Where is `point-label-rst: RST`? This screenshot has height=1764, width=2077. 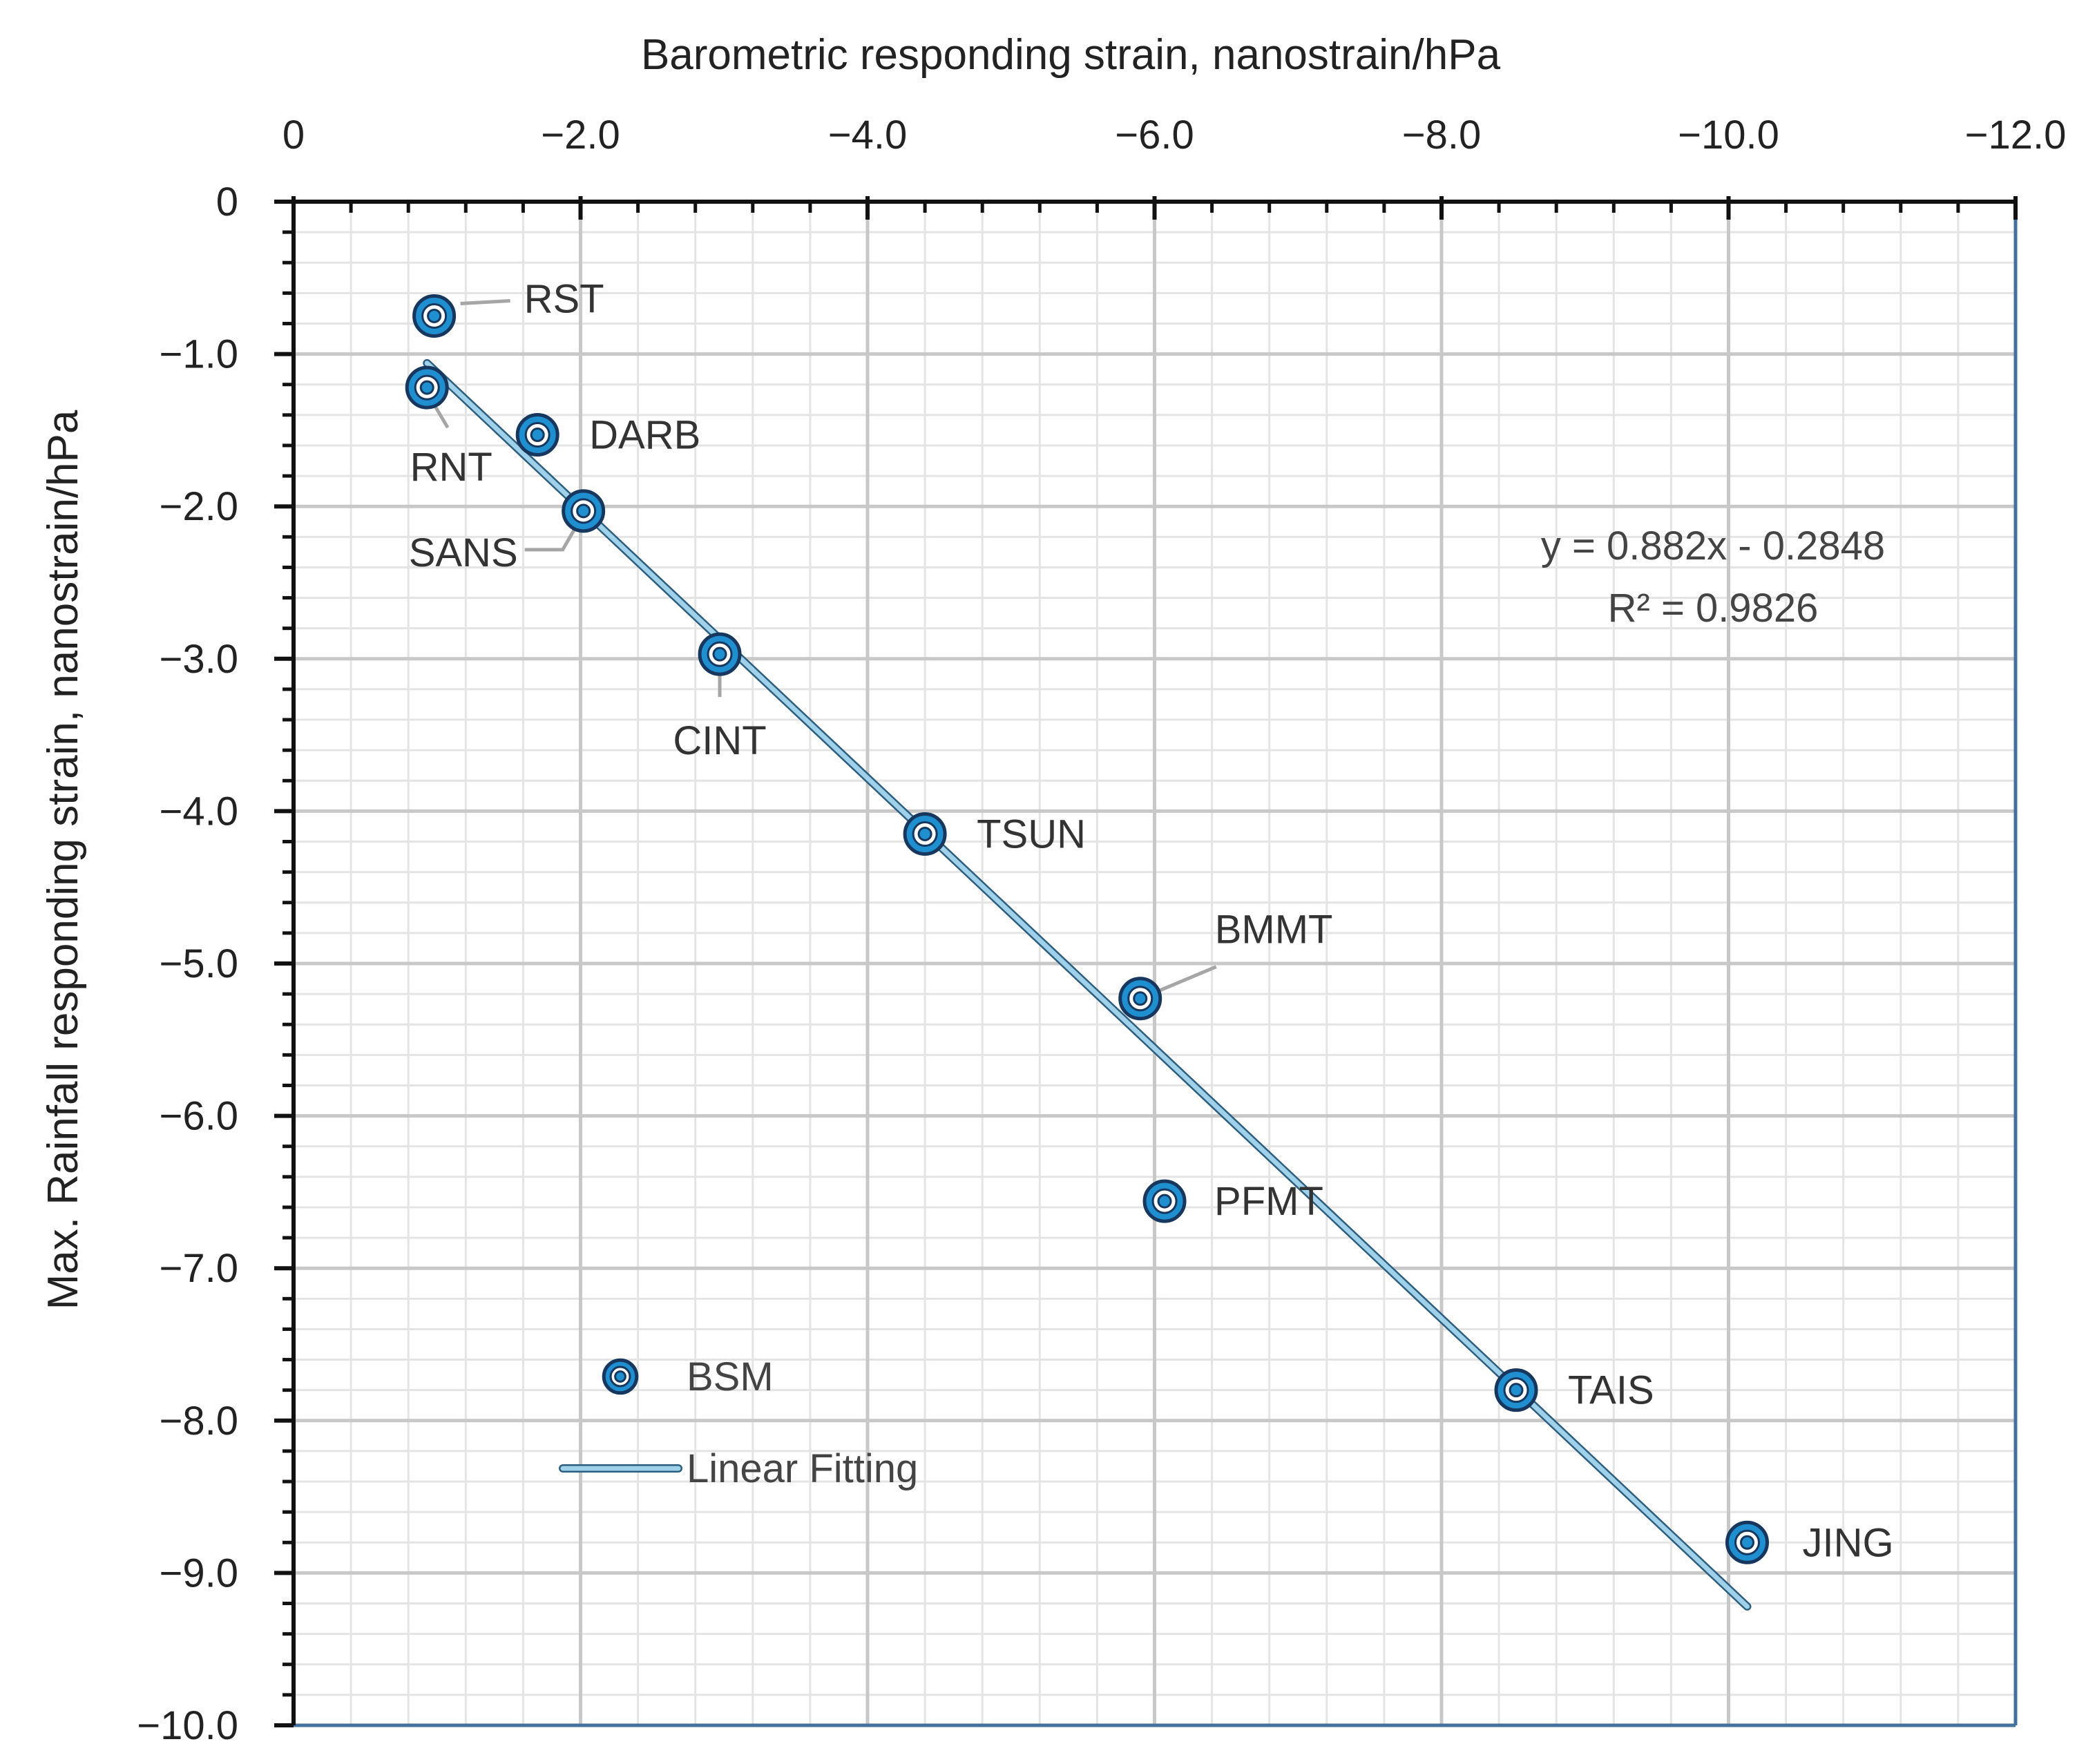 point-label-rst: RST is located at coordinates (564, 298).